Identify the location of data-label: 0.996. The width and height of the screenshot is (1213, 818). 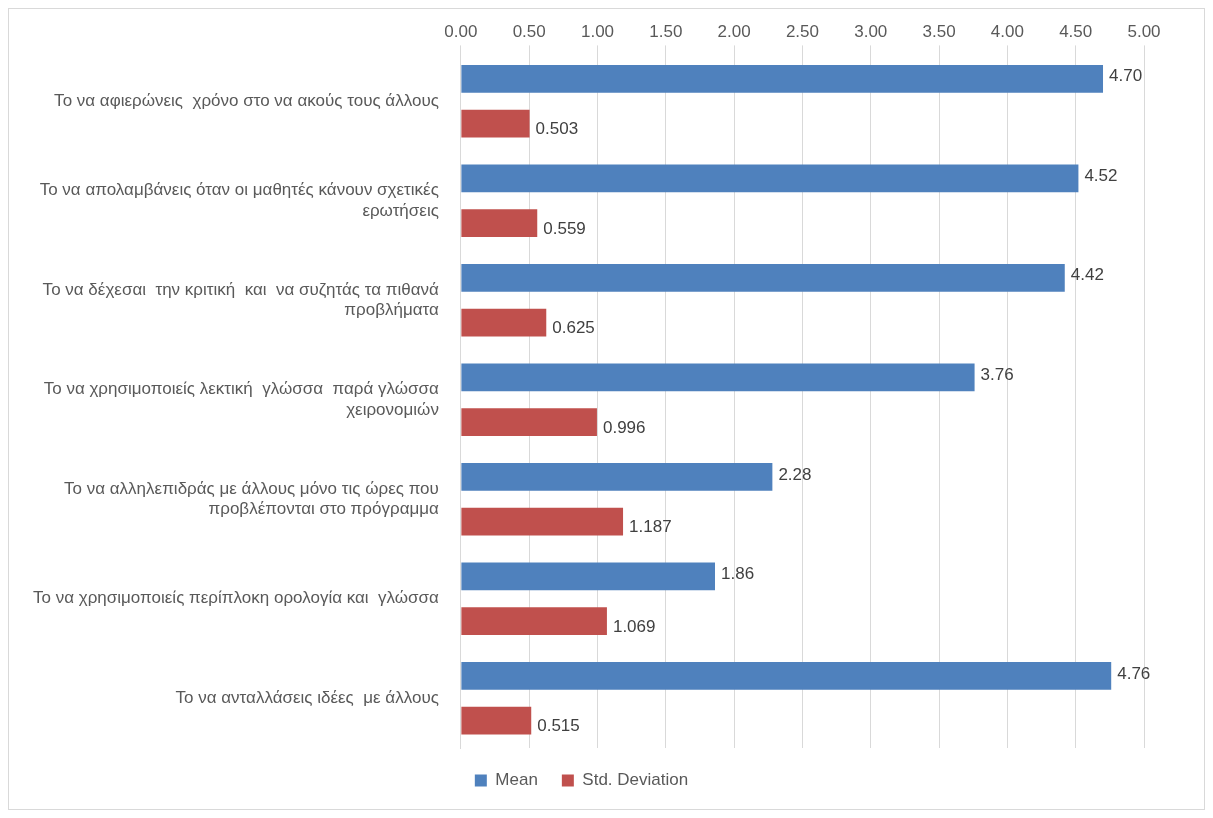
(624, 427).